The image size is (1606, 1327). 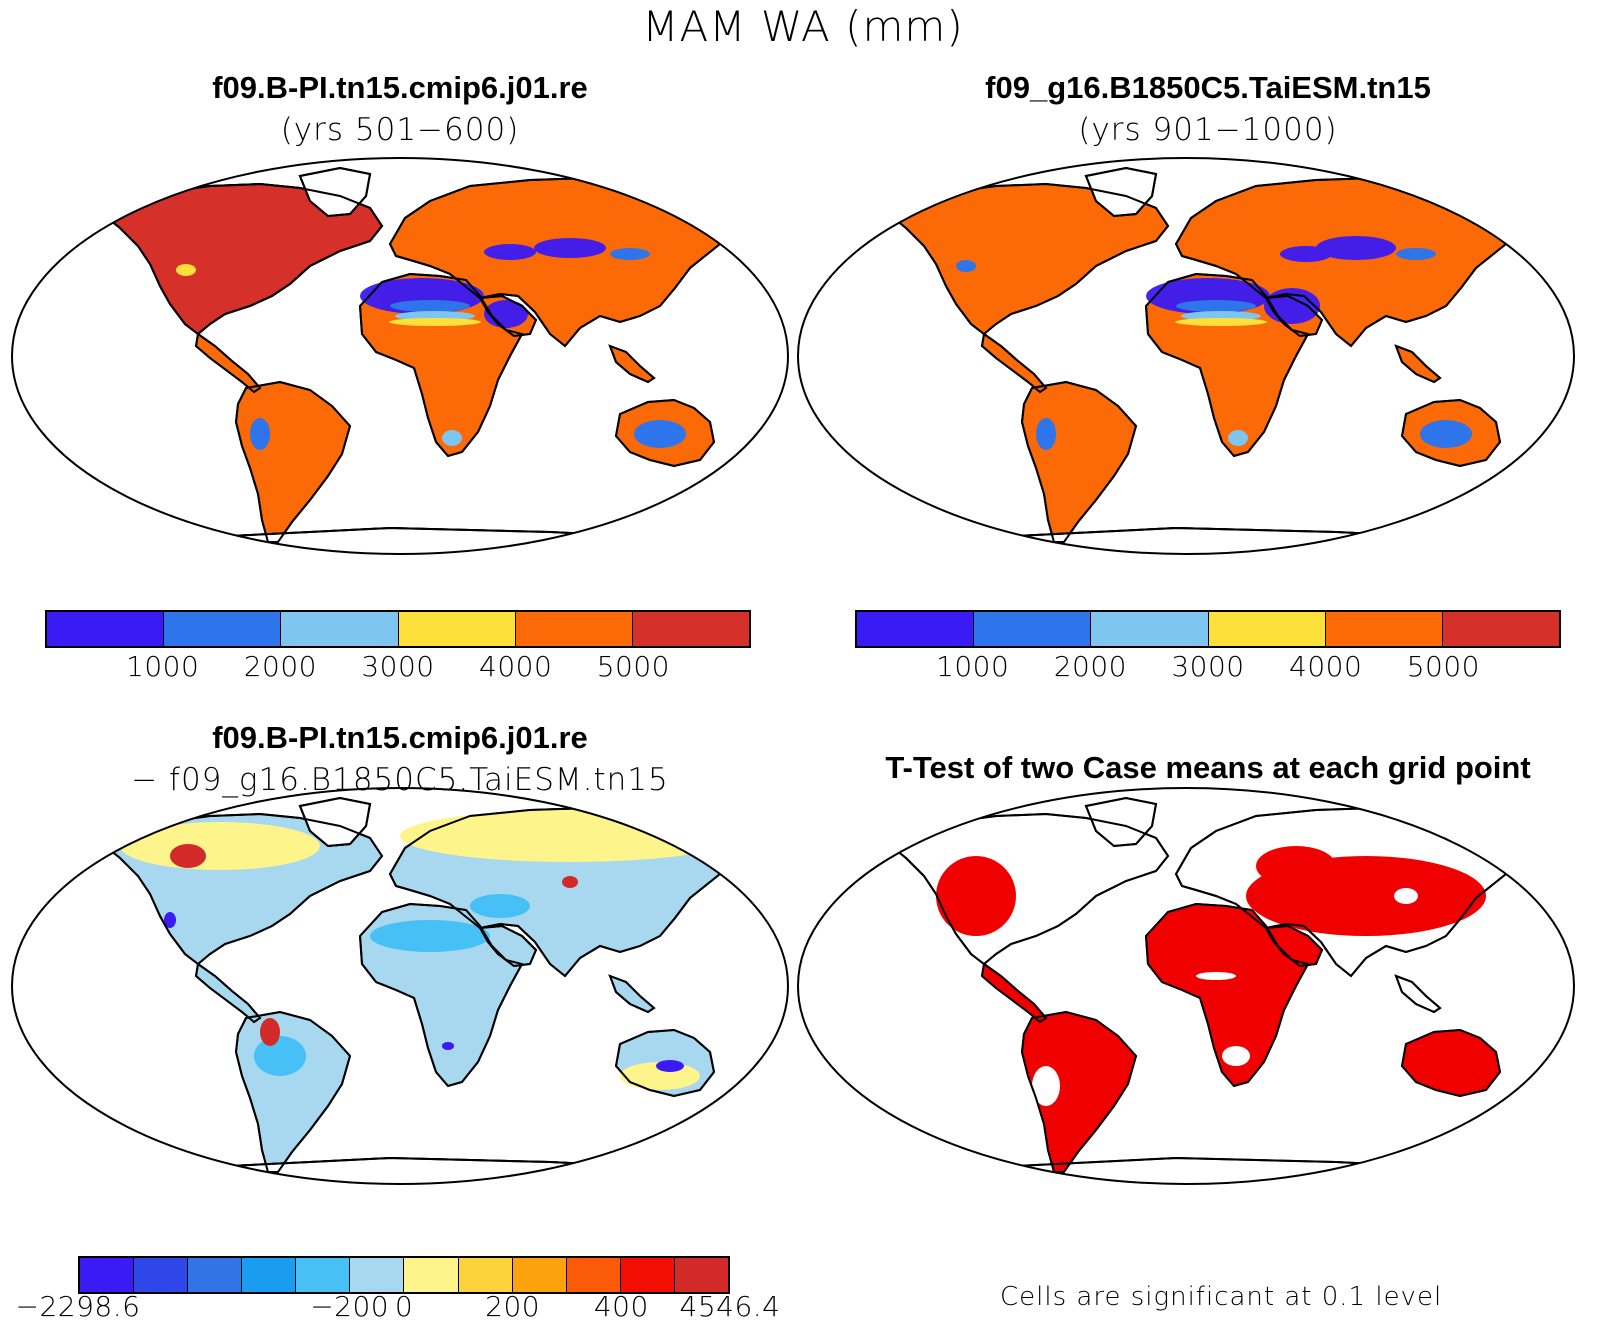 I want to click on colorbar-top-right-tick-label: 3000, so click(x=1208, y=666).